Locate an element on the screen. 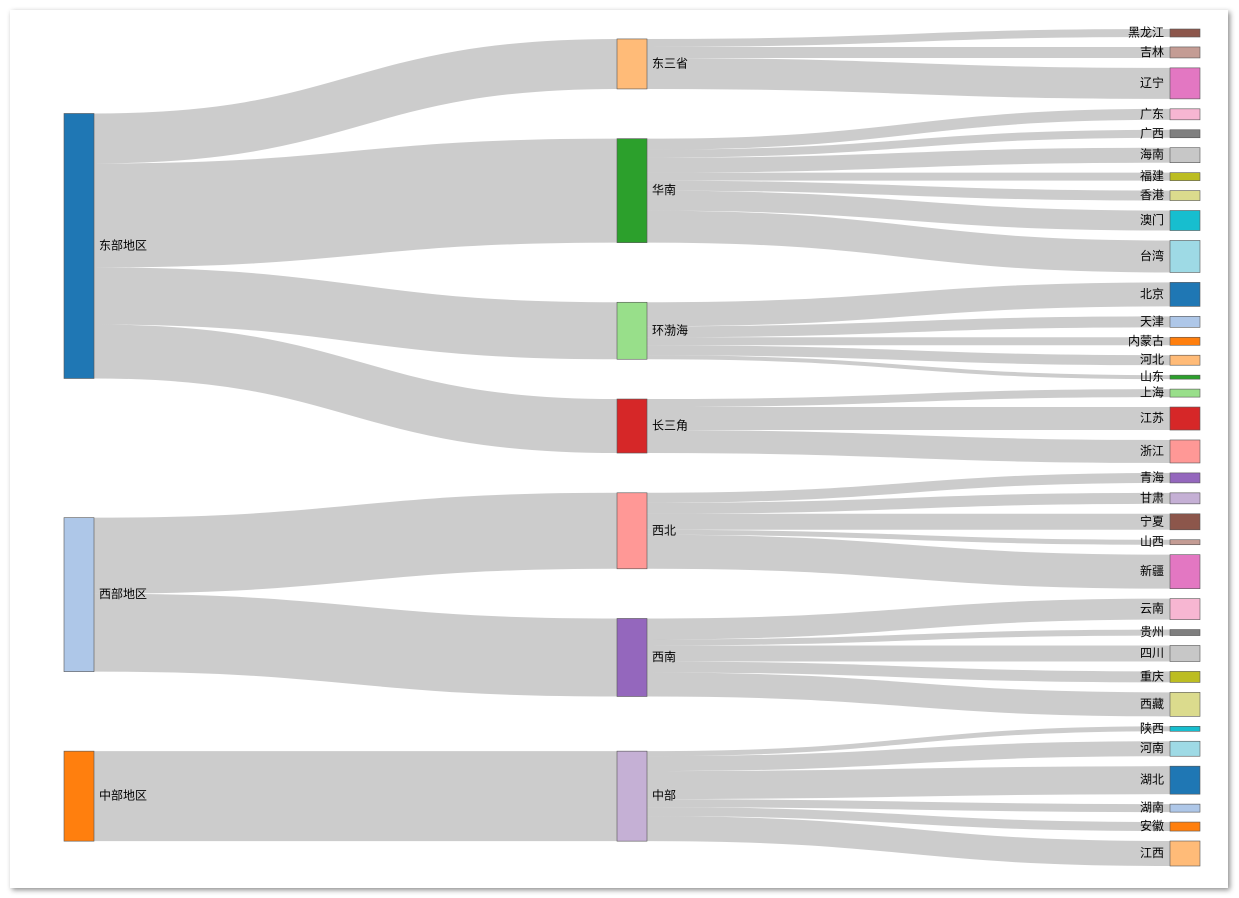 This screenshot has height=898, width=1239. node-label: 山东 is located at coordinates (1152, 377).